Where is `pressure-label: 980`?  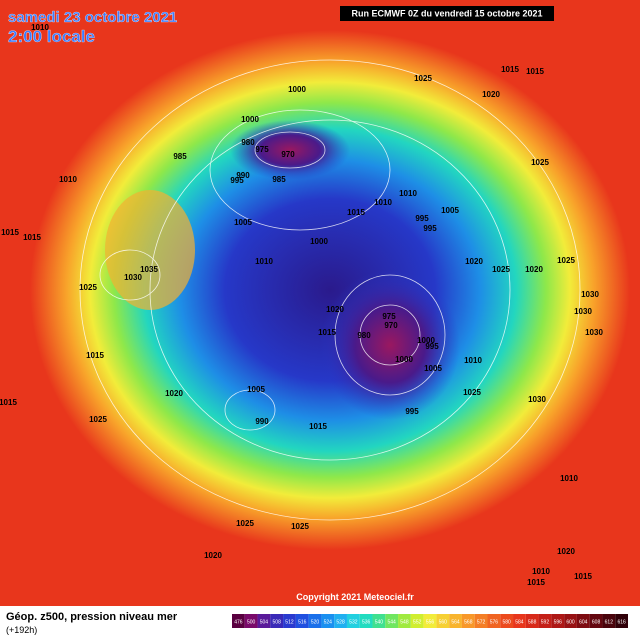
pressure-label: 980 is located at coordinates (248, 142).